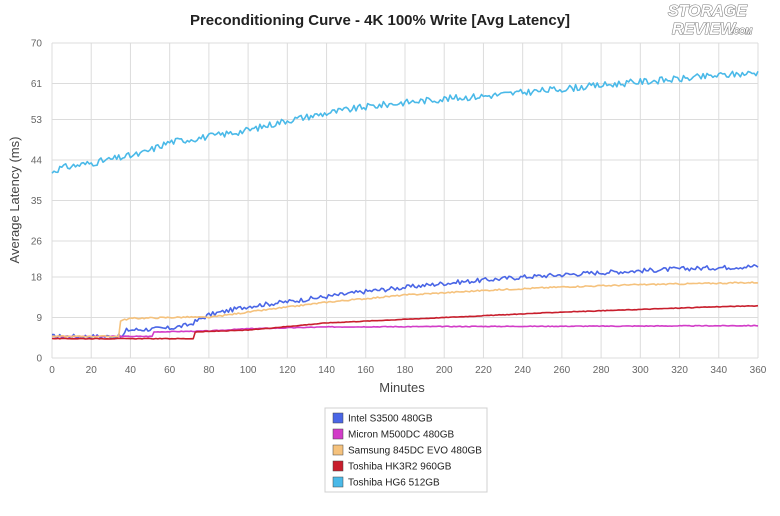  What do you see at coordinates (39, 318) in the screenshot?
I see `y-tick-label: 9` at bounding box center [39, 318].